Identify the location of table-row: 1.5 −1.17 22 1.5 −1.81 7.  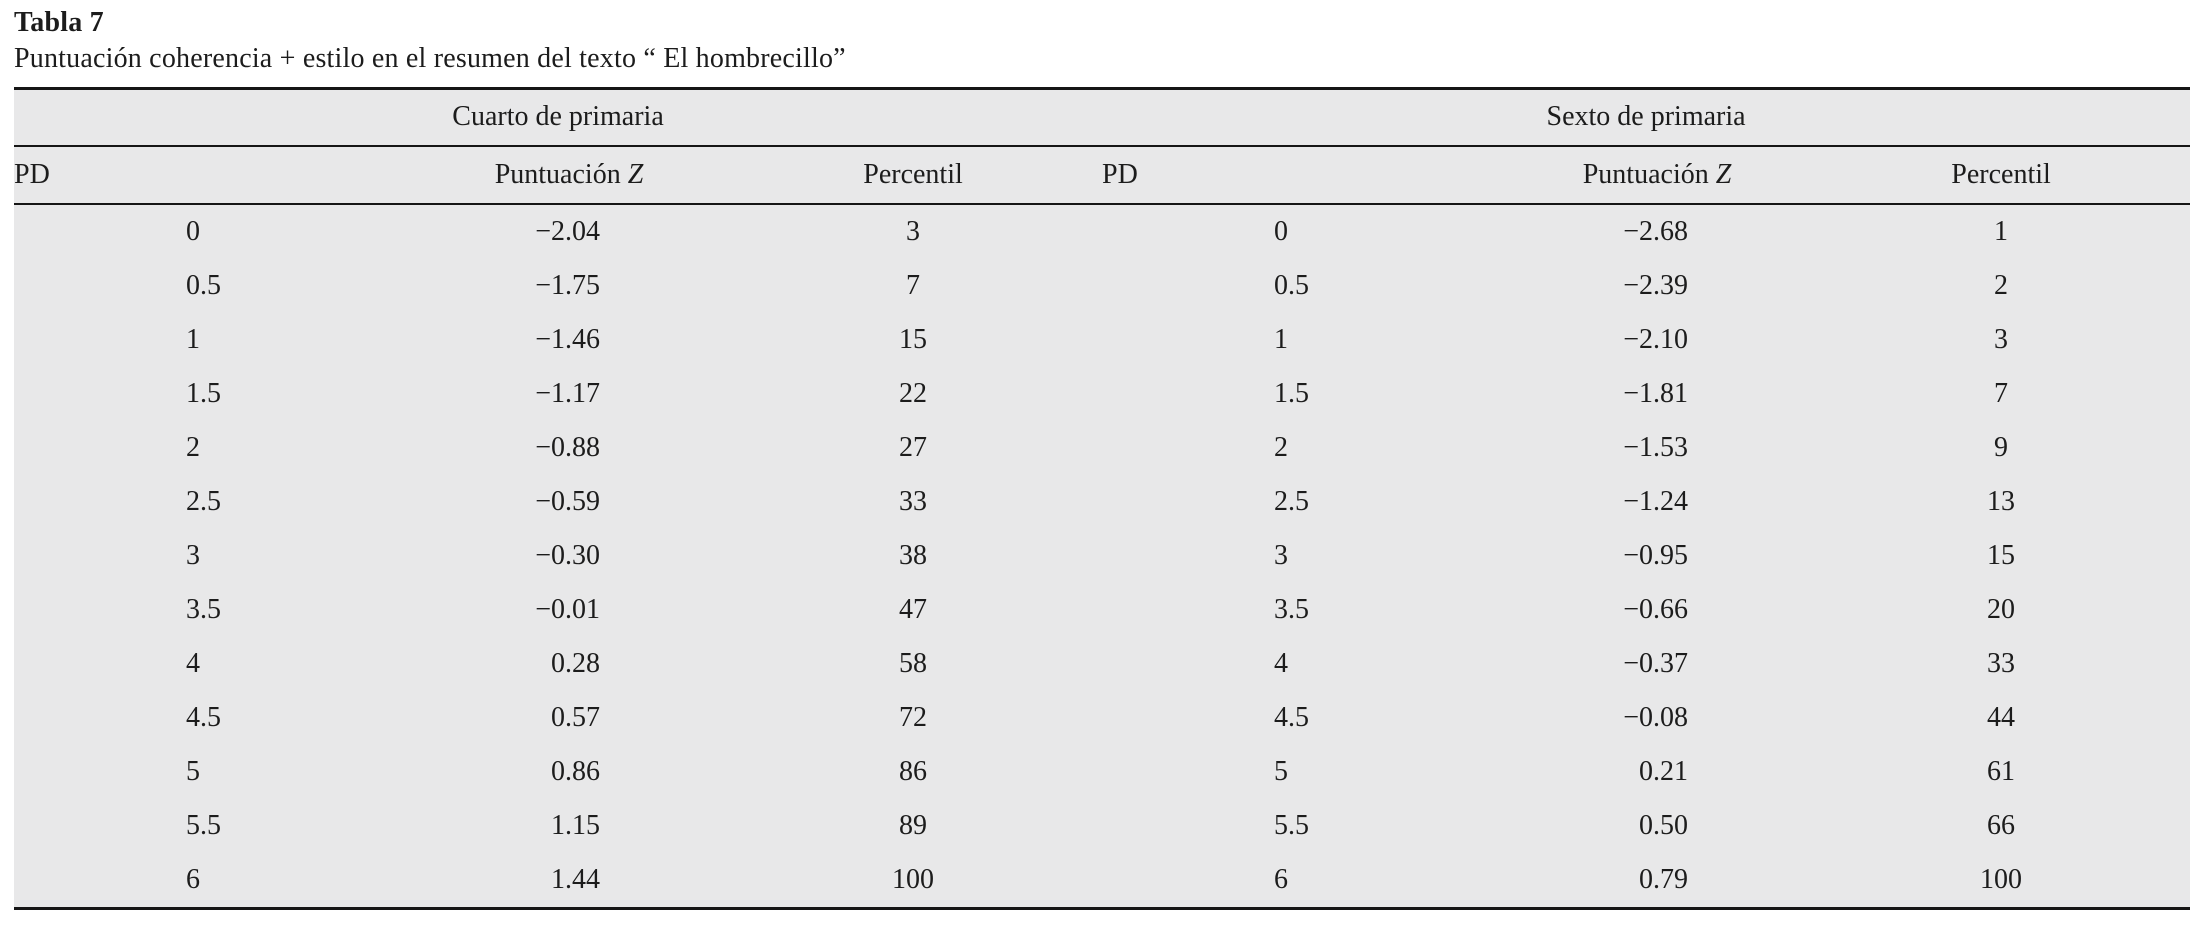
(1102, 394).